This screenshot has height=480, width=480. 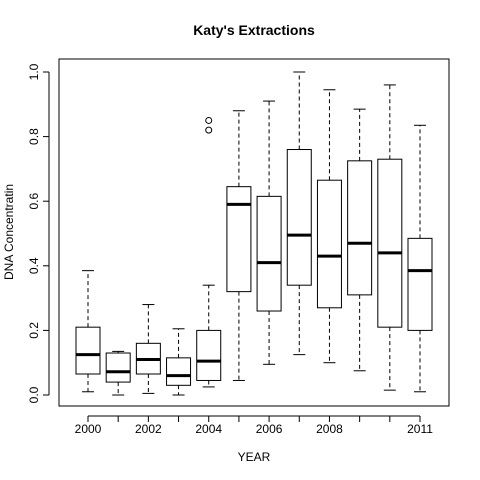 I want to click on box-2008, so click(x=329, y=226).